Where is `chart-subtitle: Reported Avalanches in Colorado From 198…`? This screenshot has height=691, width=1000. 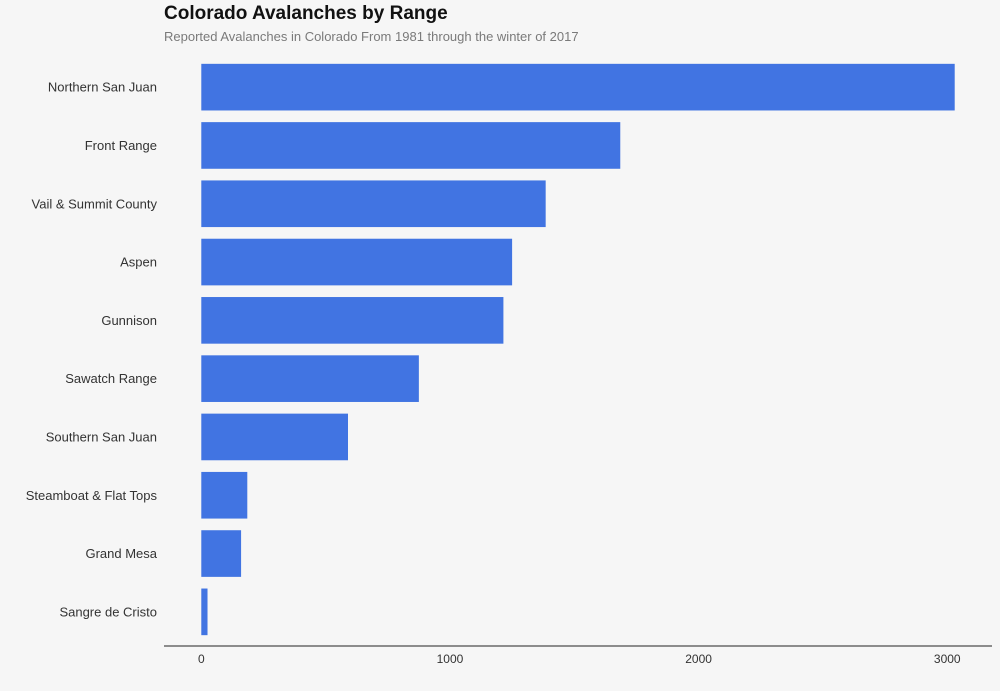
chart-subtitle: Reported Avalanches in Colorado From 198… is located at coordinates (371, 36).